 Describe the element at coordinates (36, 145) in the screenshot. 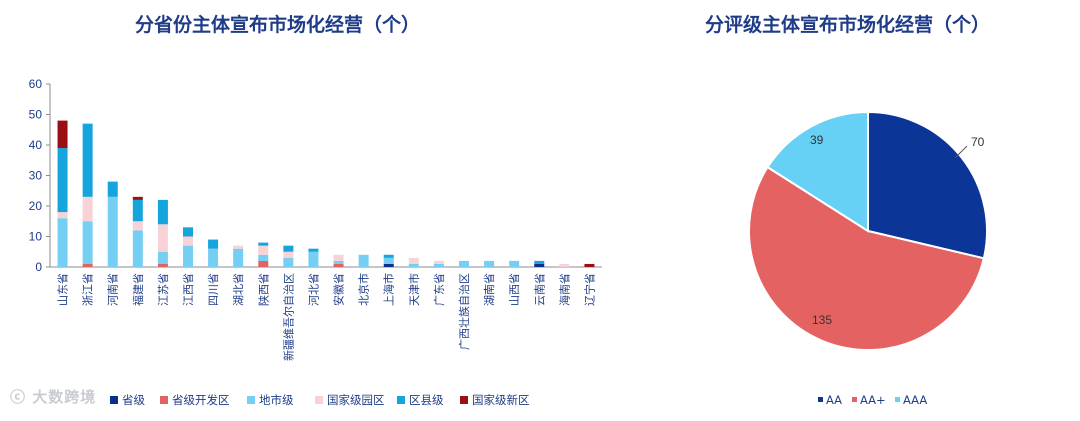

I see `y-tick-label: 40` at that location.